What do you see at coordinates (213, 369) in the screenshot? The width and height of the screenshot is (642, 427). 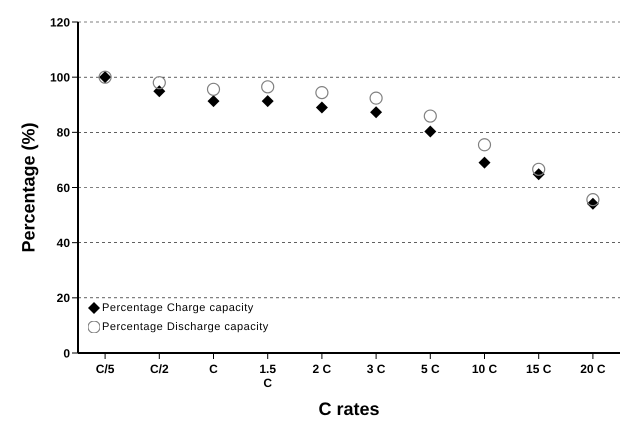 I see `x-tick-label: C` at bounding box center [213, 369].